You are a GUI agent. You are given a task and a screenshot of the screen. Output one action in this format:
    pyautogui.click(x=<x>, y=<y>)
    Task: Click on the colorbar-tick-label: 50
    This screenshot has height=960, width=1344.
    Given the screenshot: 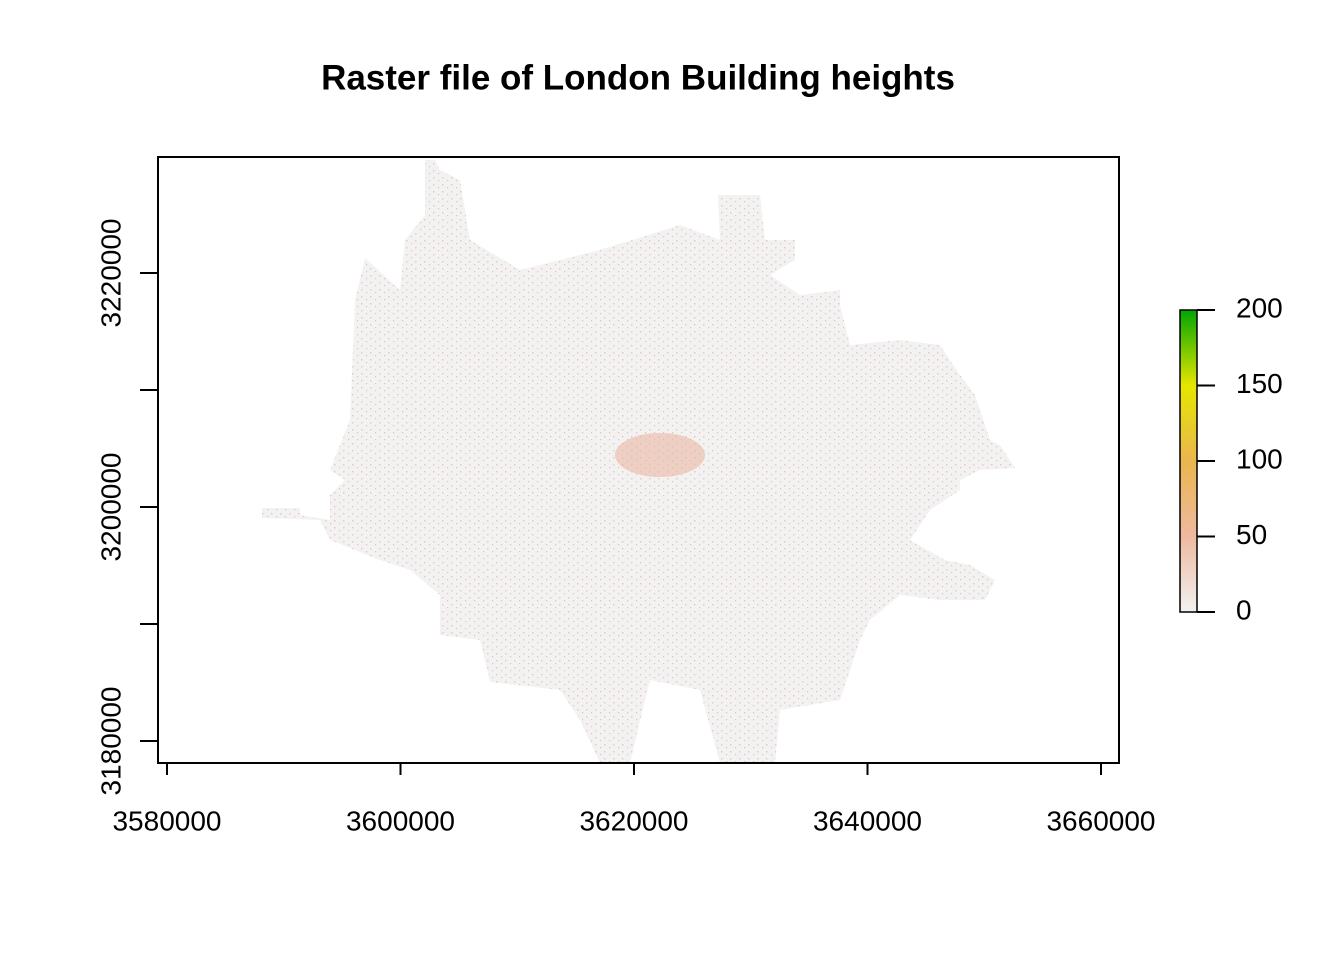 What is the action you would take?
    pyautogui.click(x=1251, y=534)
    